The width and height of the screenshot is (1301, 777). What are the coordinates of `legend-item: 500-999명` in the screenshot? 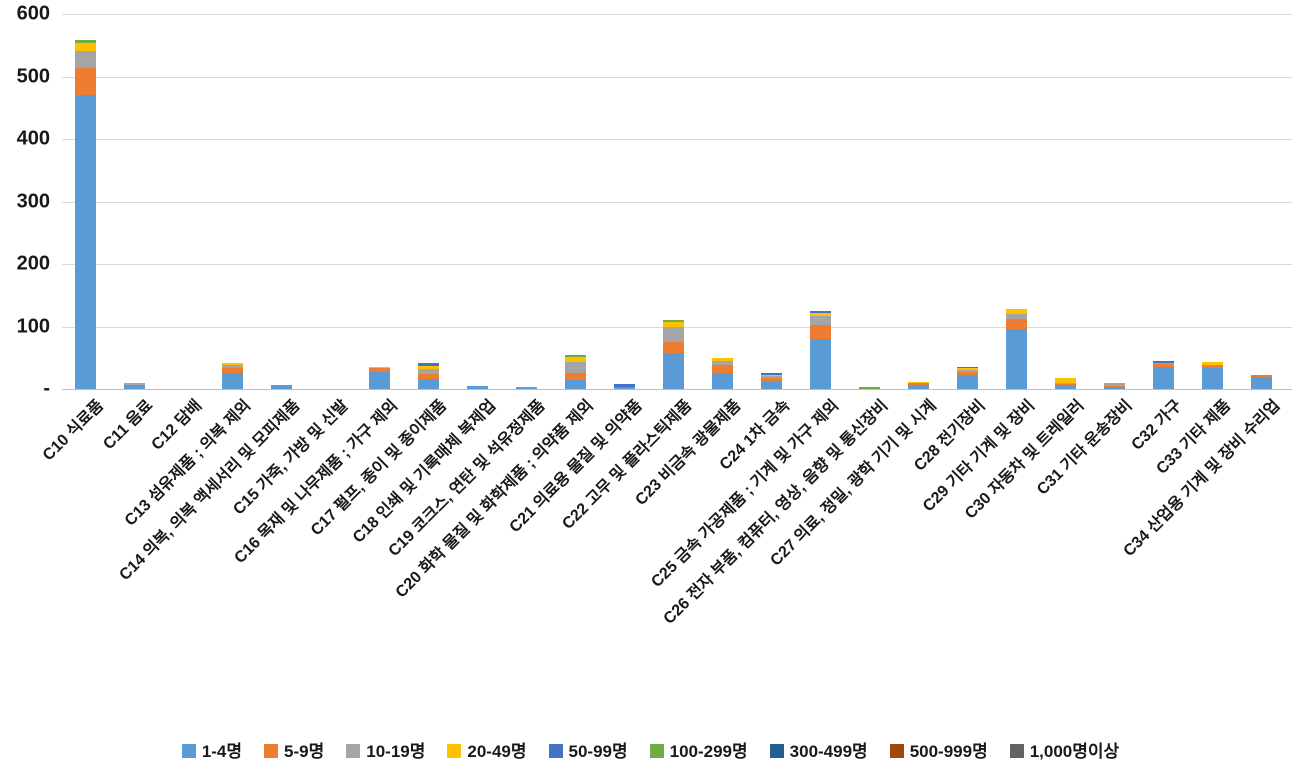 It's located at (938, 751).